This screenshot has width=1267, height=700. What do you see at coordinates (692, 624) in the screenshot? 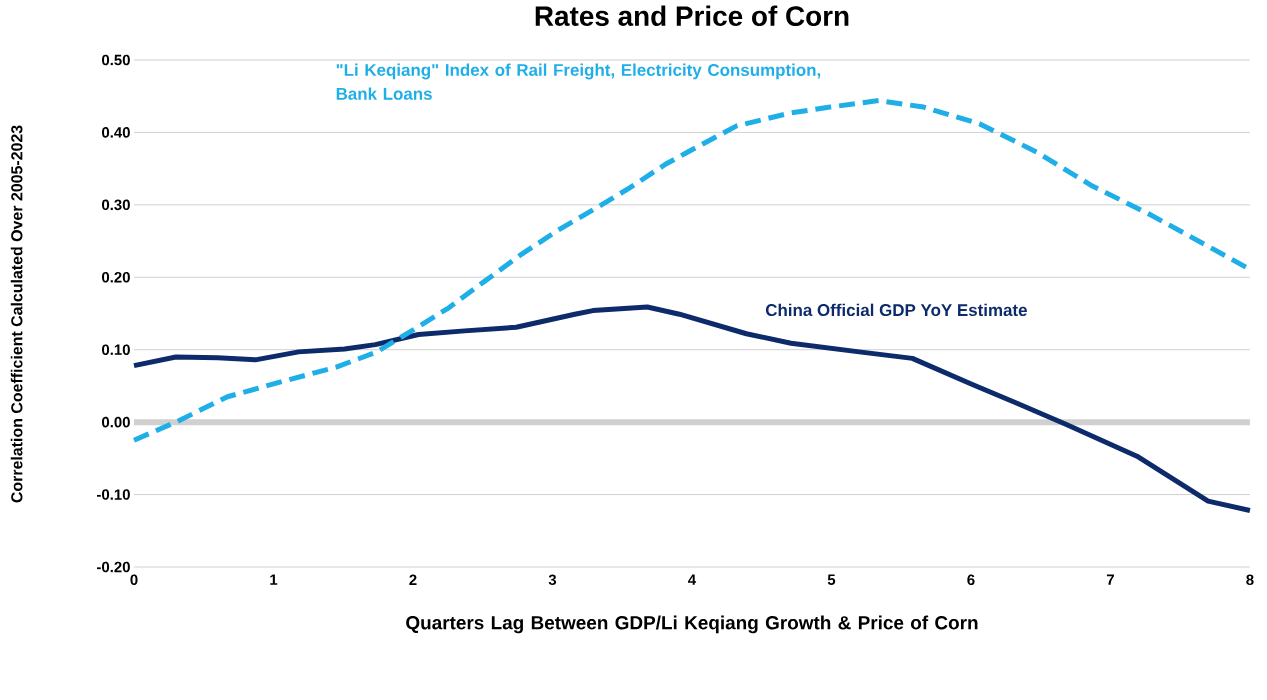
I see `x-axis-title: Quarters Lag Between GDP/Li Keqiang Growth & Price of Corn` at bounding box center [692, 624].